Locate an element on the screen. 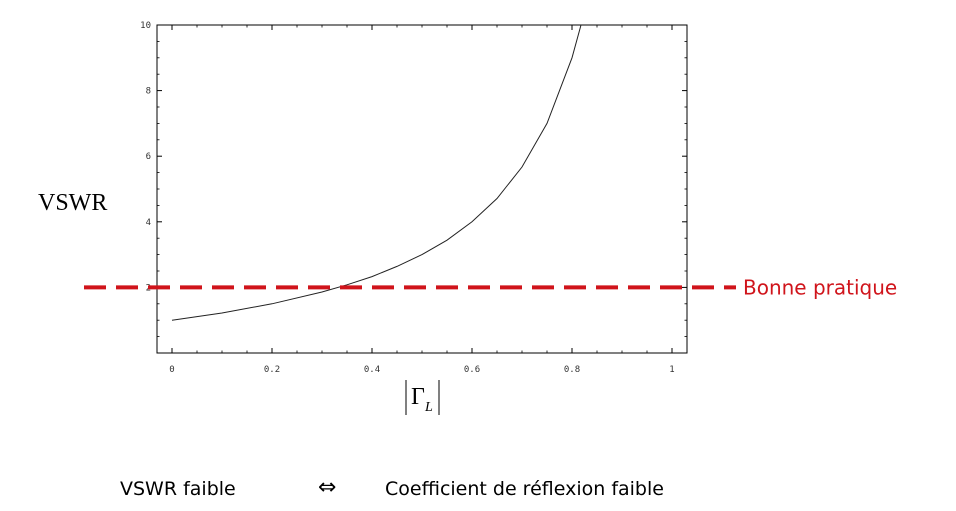 The image size is (956, 511). x-tick-label: 0.8 is located at coordinates (572, 370).